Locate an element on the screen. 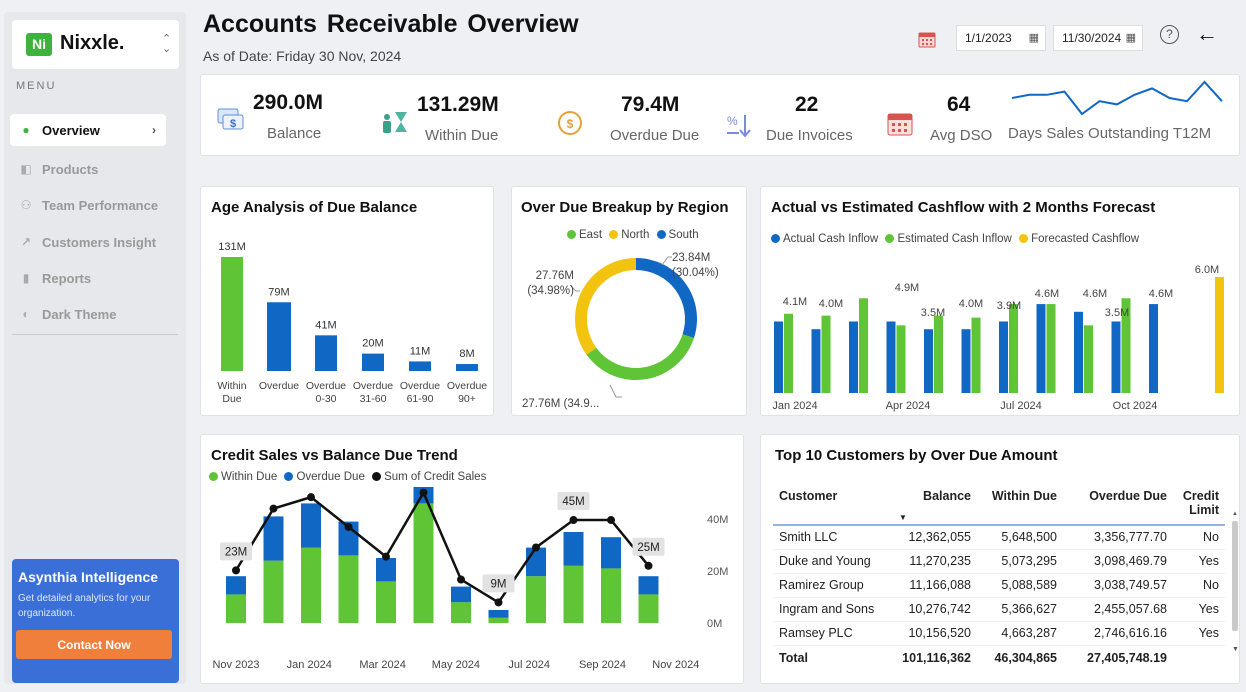 This screenshot has height=692, width=1246. table-scrollbar: ▲ is located at coordinates (1235, 584).